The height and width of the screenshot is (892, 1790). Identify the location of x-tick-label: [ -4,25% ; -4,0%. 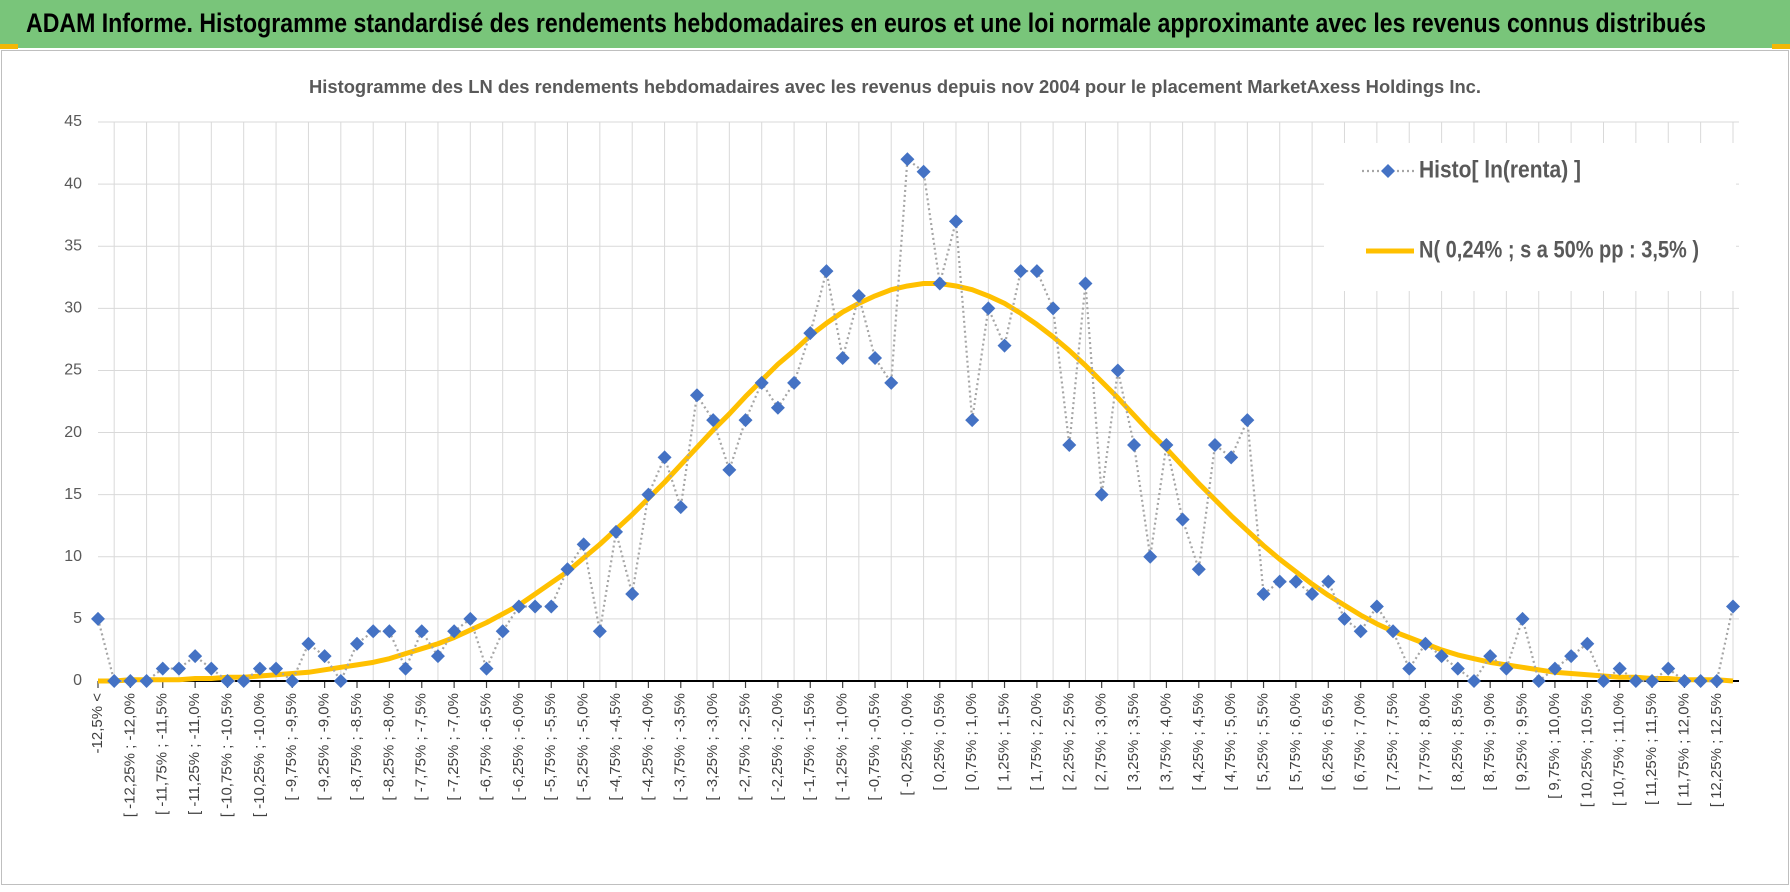
(647, 747).